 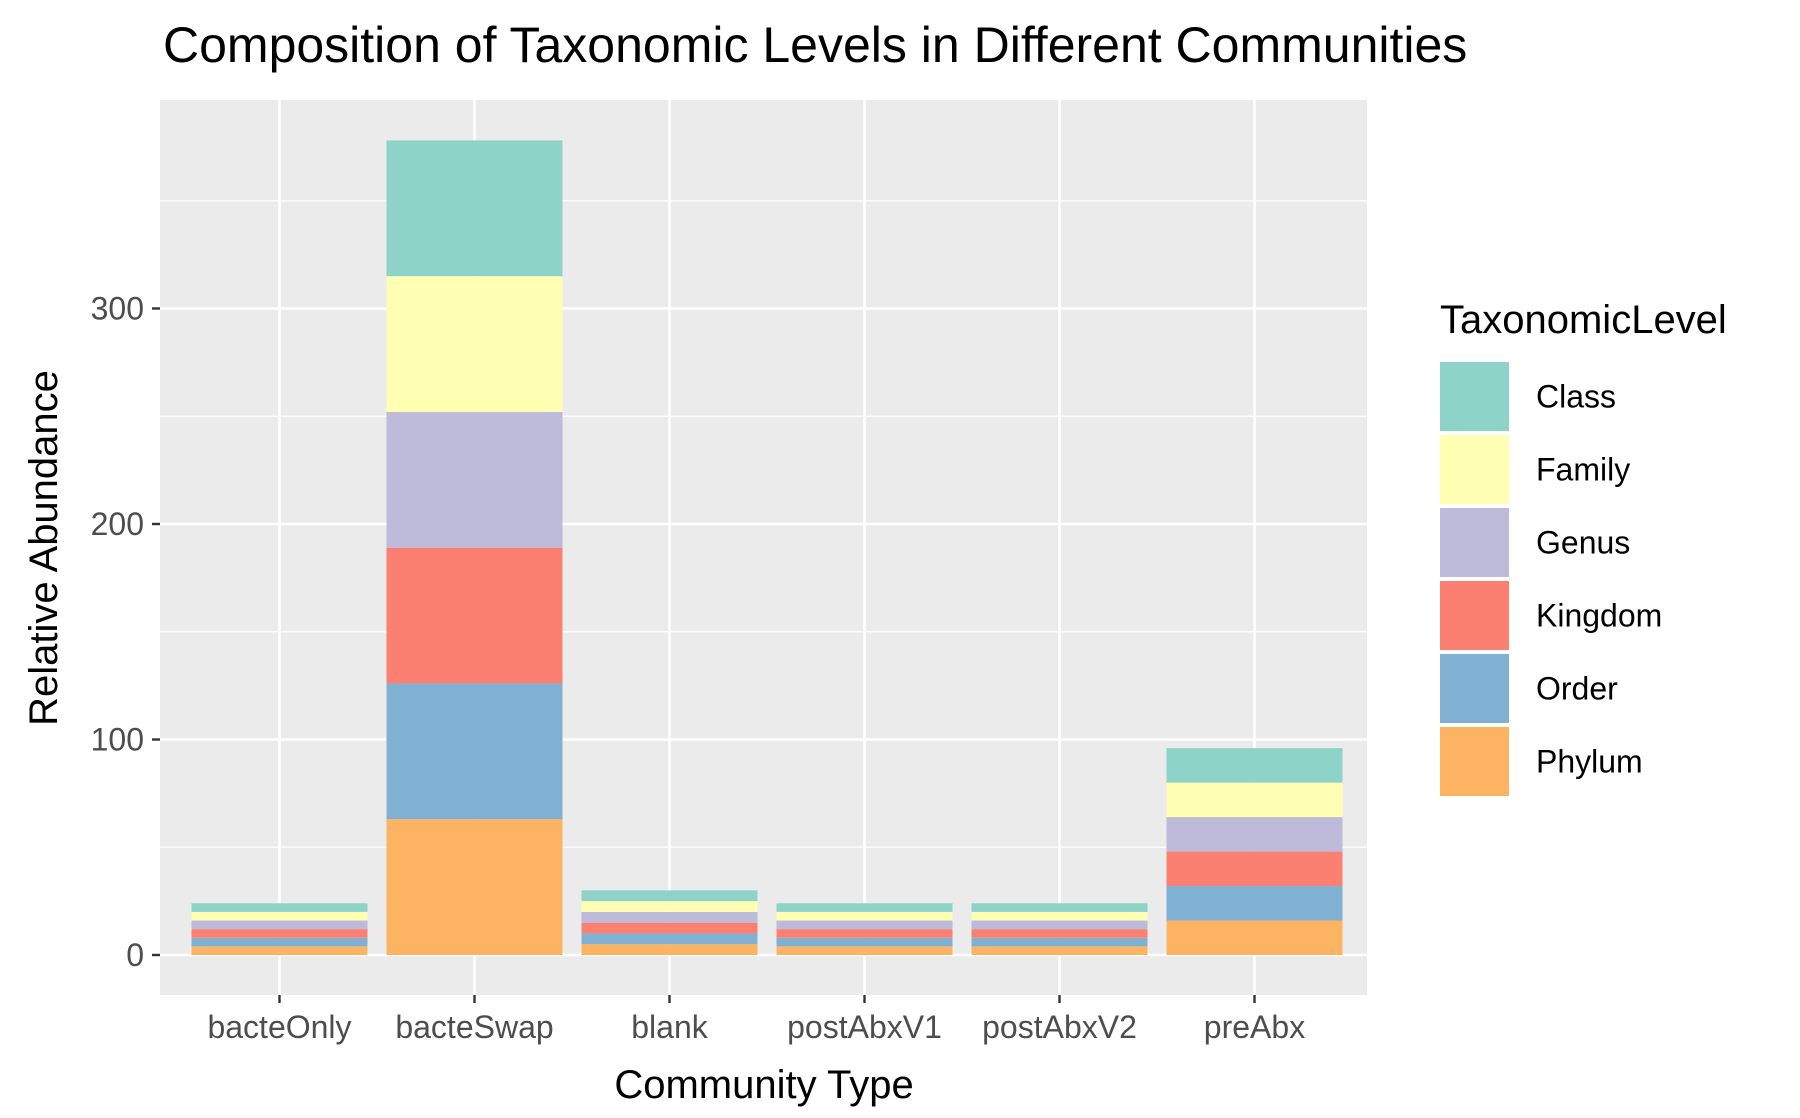 I want to click on bar-segment-class-blank, so click(x=669, y=896).